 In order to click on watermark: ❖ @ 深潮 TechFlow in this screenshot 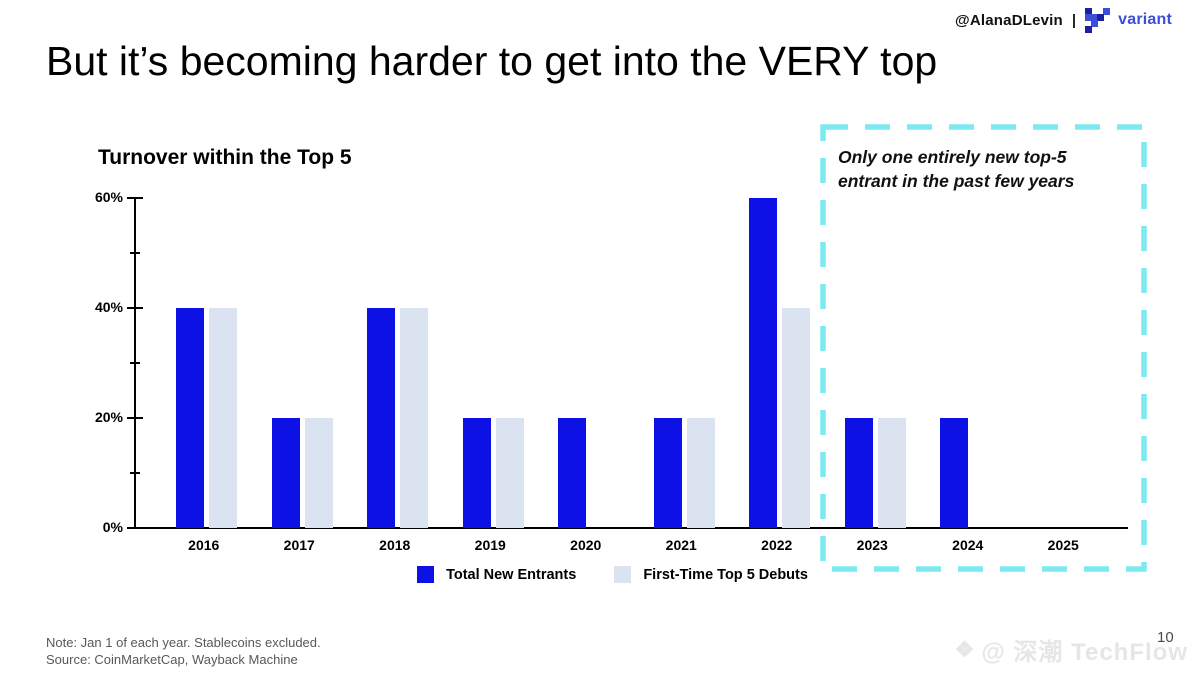, I will do `click(1071, 649)`.